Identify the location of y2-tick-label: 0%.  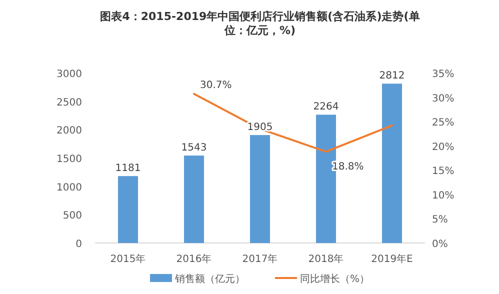
(440, 244).